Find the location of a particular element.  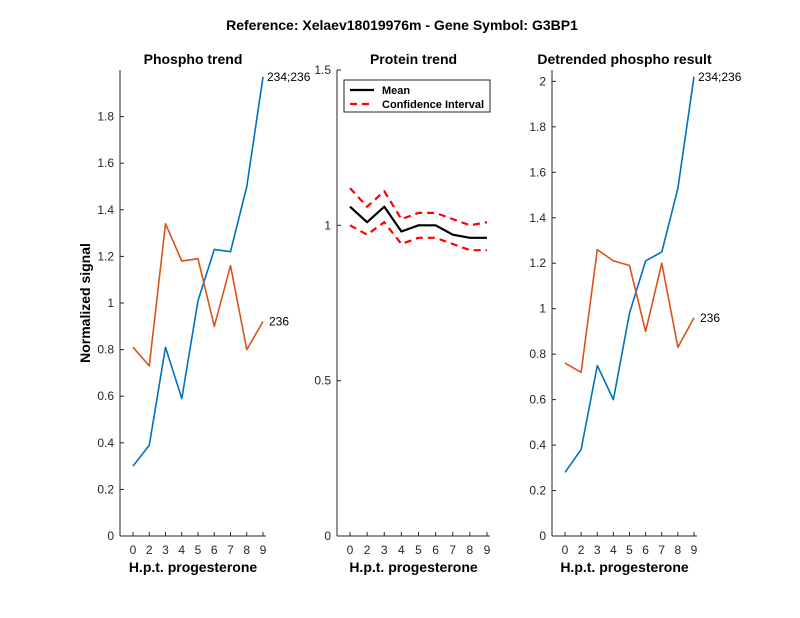

panel-title: Protein trend is located at coordinates (413, 59).